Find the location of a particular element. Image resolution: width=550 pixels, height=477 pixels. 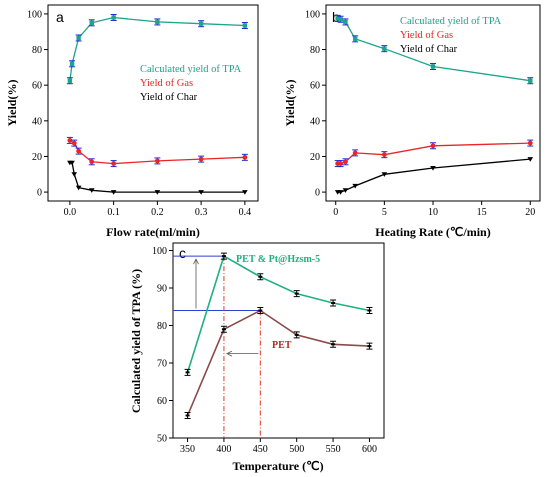

x-tick-label: 5 is located at coordinates (384, 212).